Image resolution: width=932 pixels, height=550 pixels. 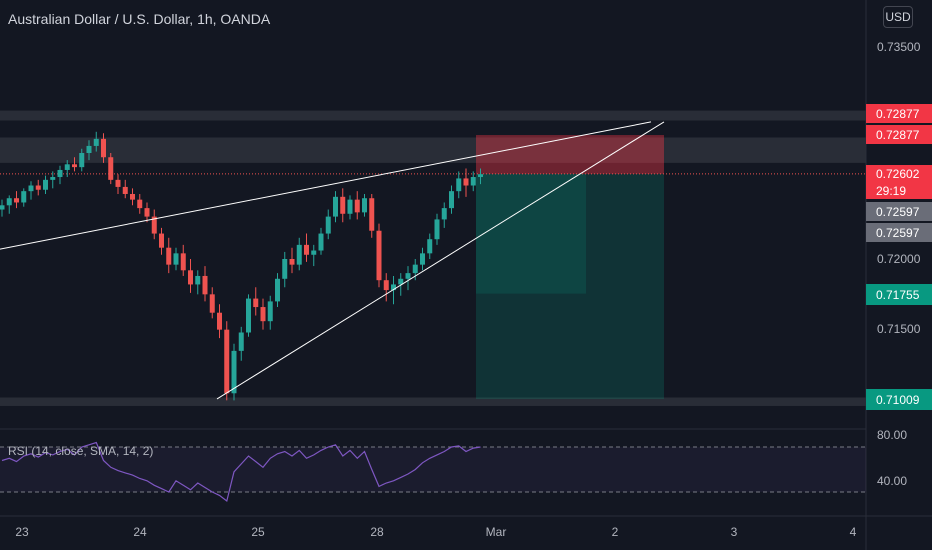 I want to click on stop-loss-zone, so click(x=570, y=154).